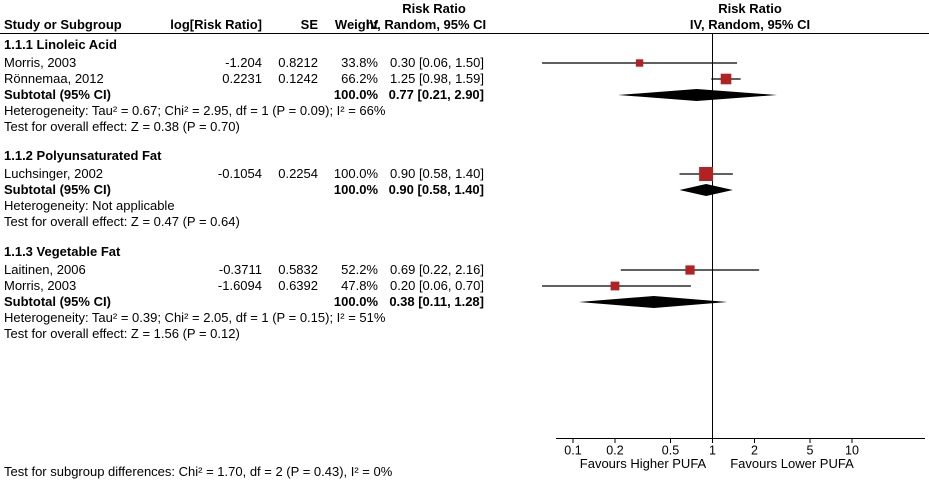 Image resolution: width=929 pixels, height=480 pixels. I want to click on study-weight: 100.0%, so click(355, 173).